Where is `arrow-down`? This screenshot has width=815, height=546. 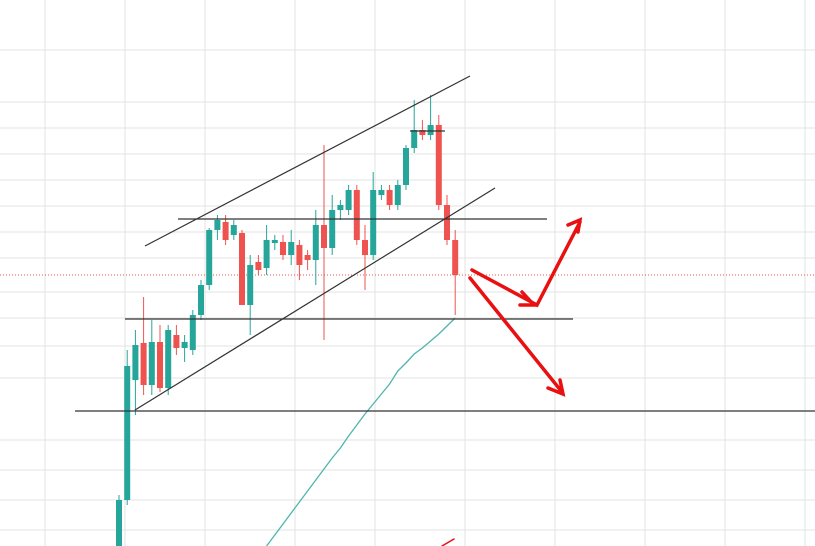
arrow-down is located at coordinates (516, 335).